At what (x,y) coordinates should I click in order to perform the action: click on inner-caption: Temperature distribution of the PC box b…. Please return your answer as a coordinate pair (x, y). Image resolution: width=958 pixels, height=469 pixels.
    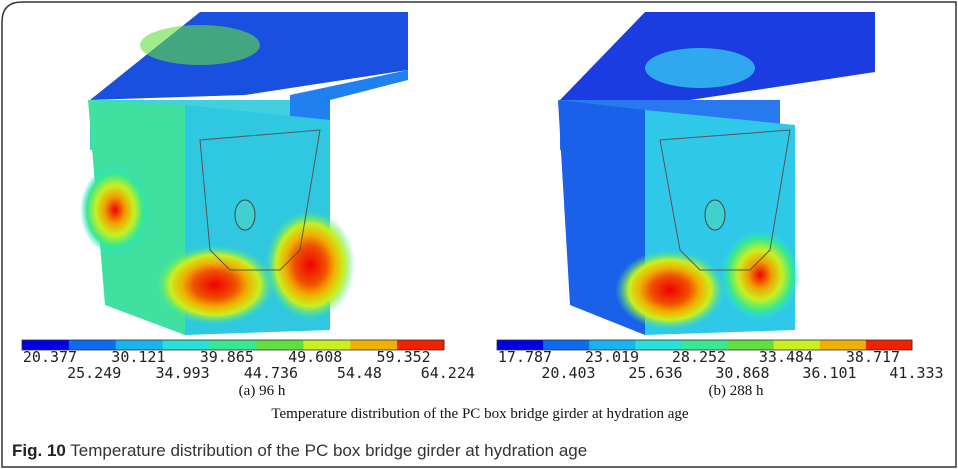
    Looking at the image, I should click on (480, 414).